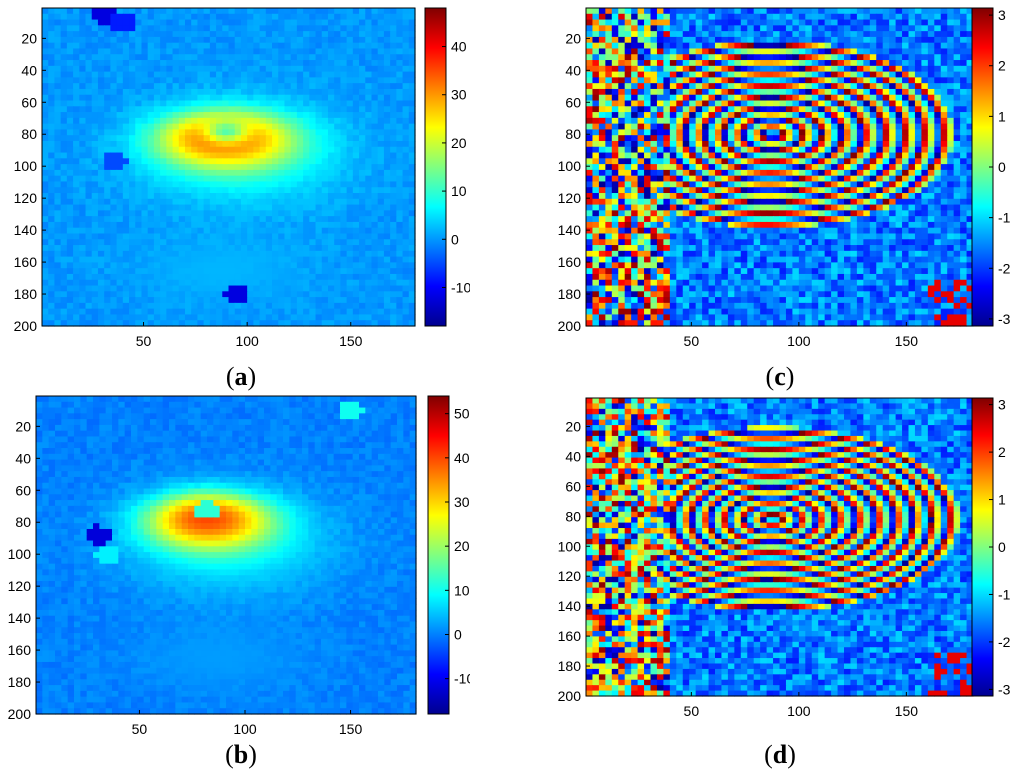 The image size is (1024, 777). I want to click on colorbar-tick-label: 50, so click(462, 414).